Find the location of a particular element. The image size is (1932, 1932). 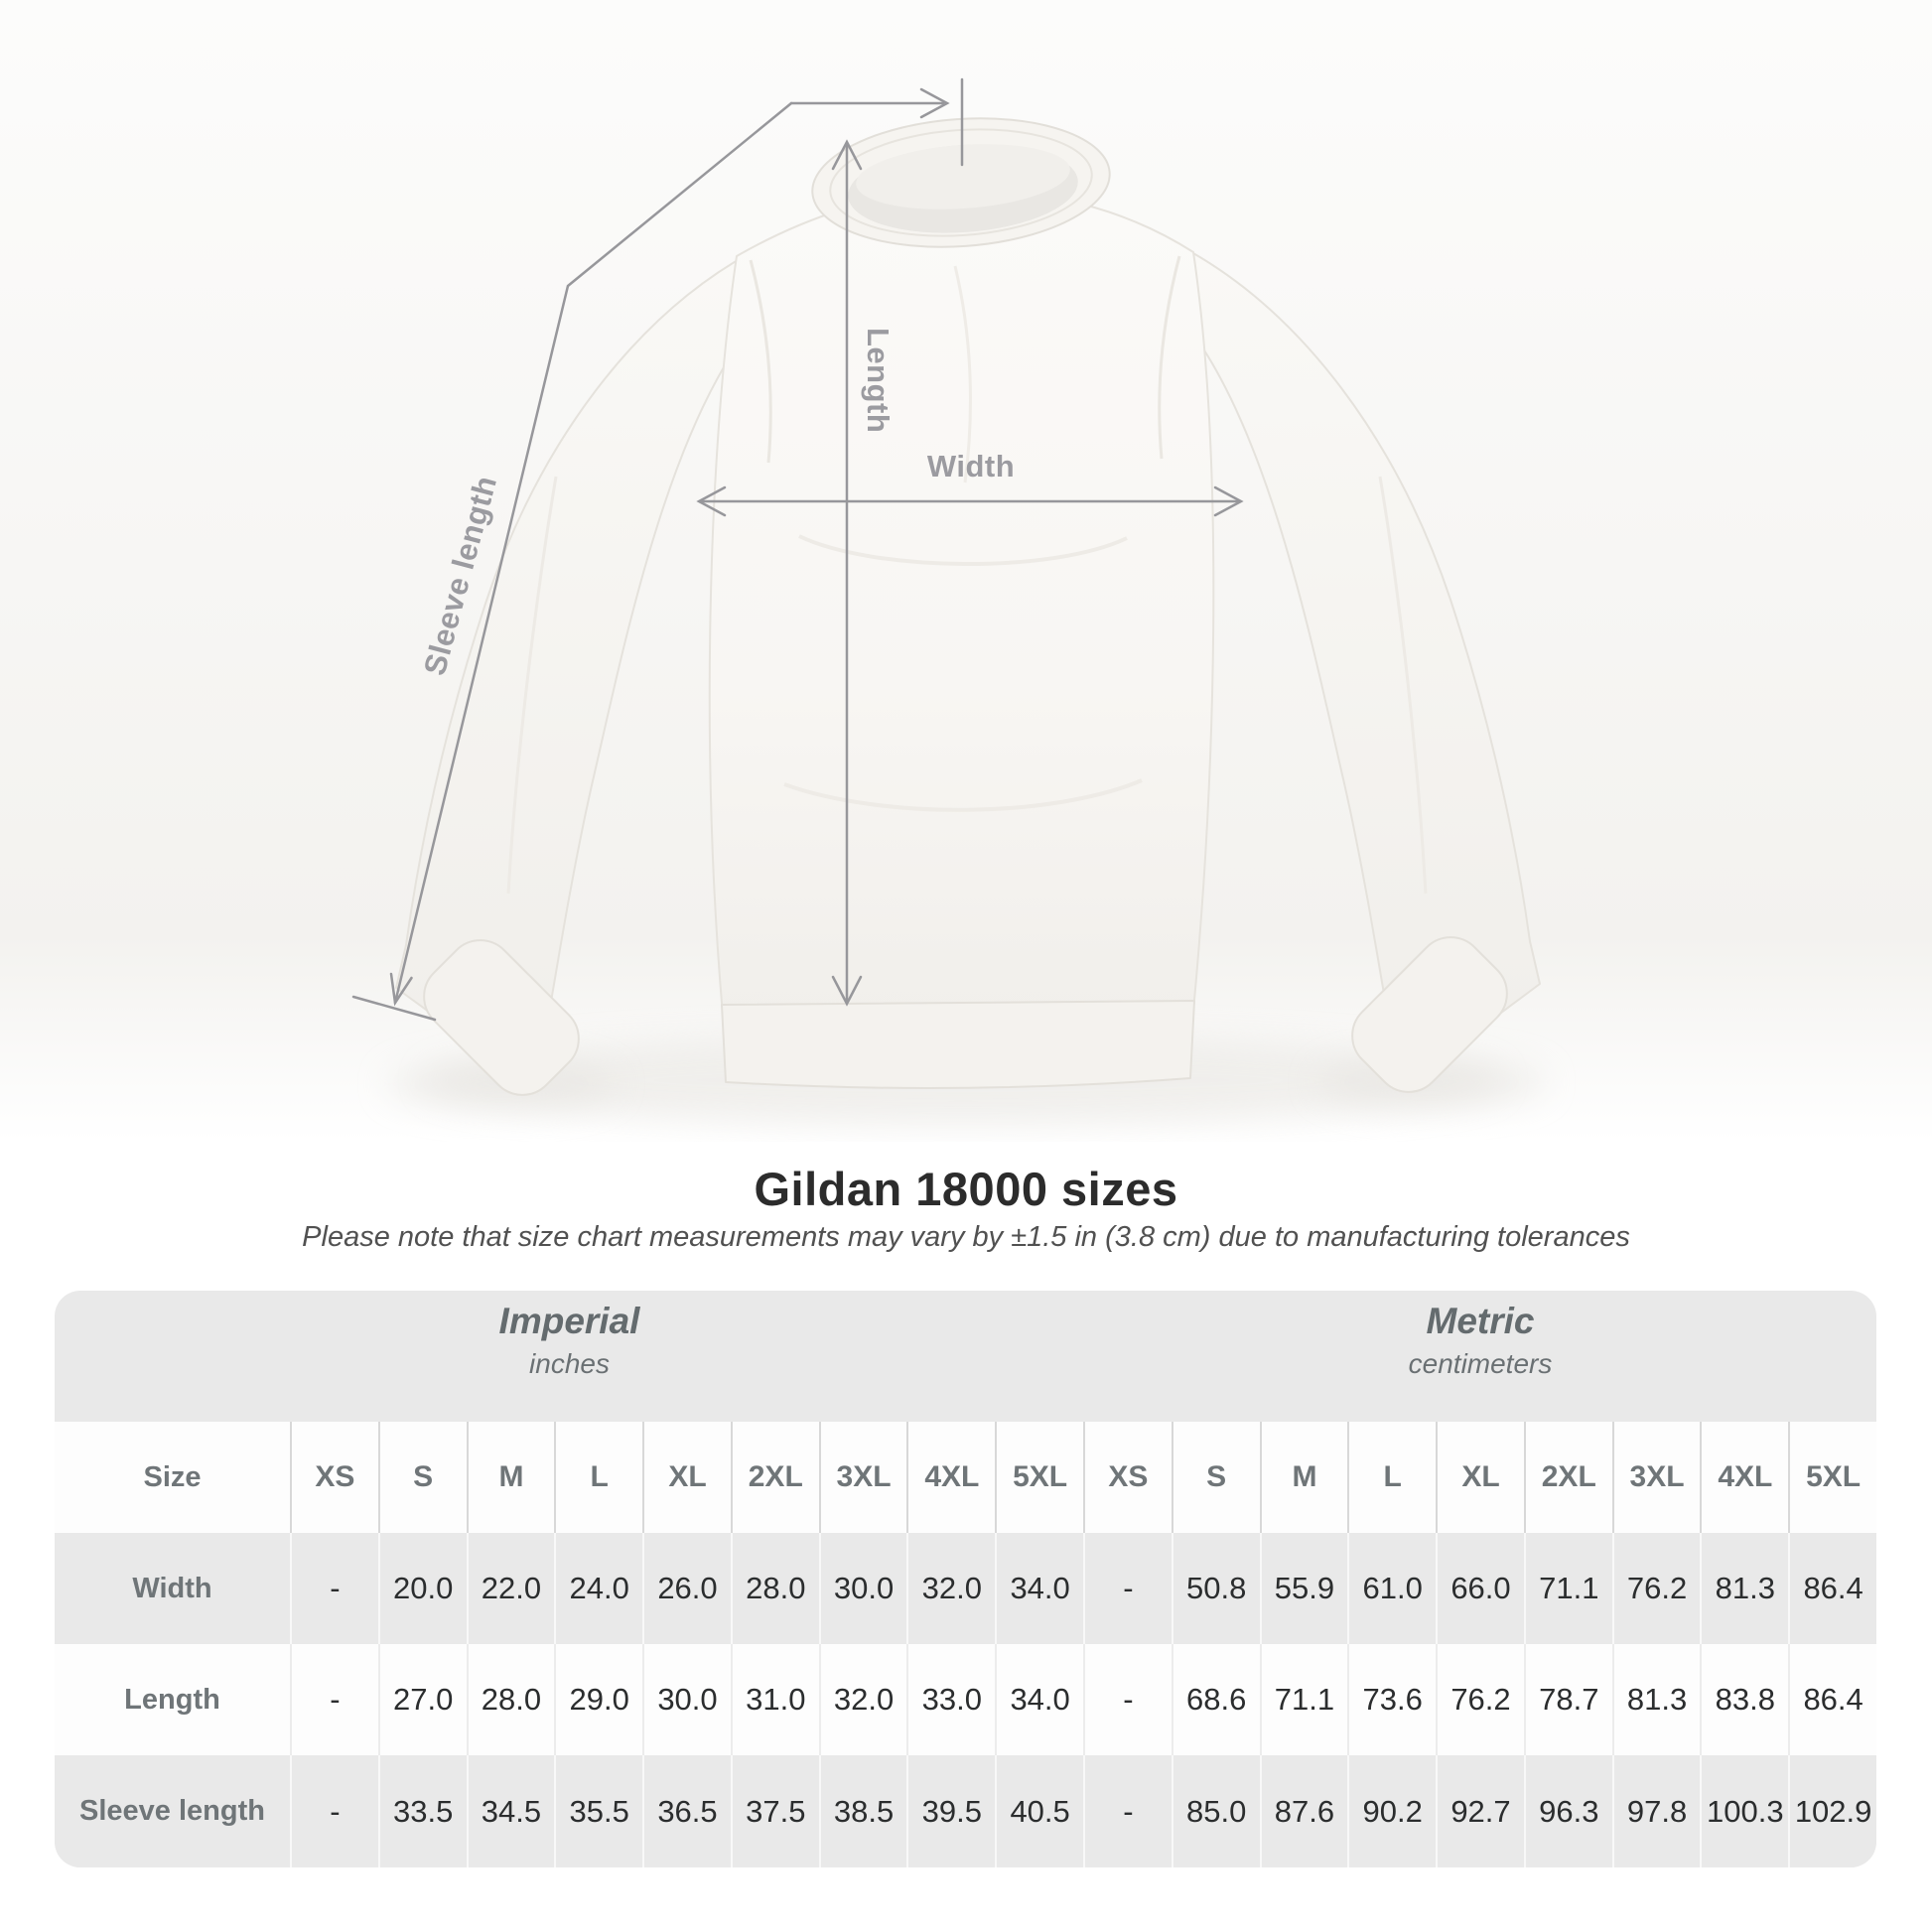

table-cell: 33.5 is located at coordinates (422, 1811).